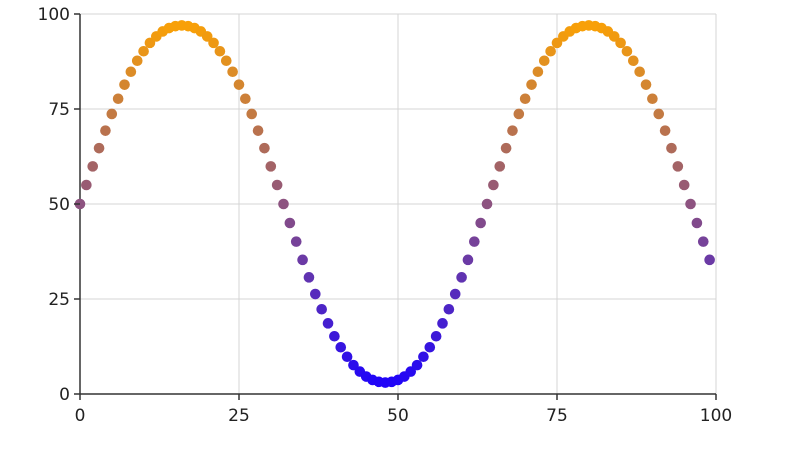  What do you see at coordinates (557, 416) in the screenshot?
I see `x-tick-label: 75` at bounding box center [557, 416].